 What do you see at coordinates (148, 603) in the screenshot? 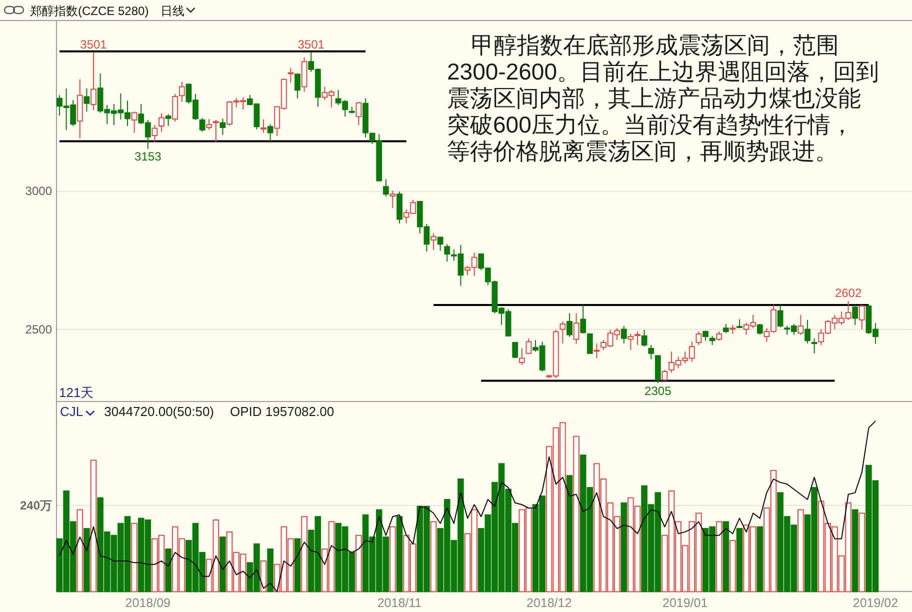
I see `x-tick-label: 2018/09` at bounding box center [148, 603].